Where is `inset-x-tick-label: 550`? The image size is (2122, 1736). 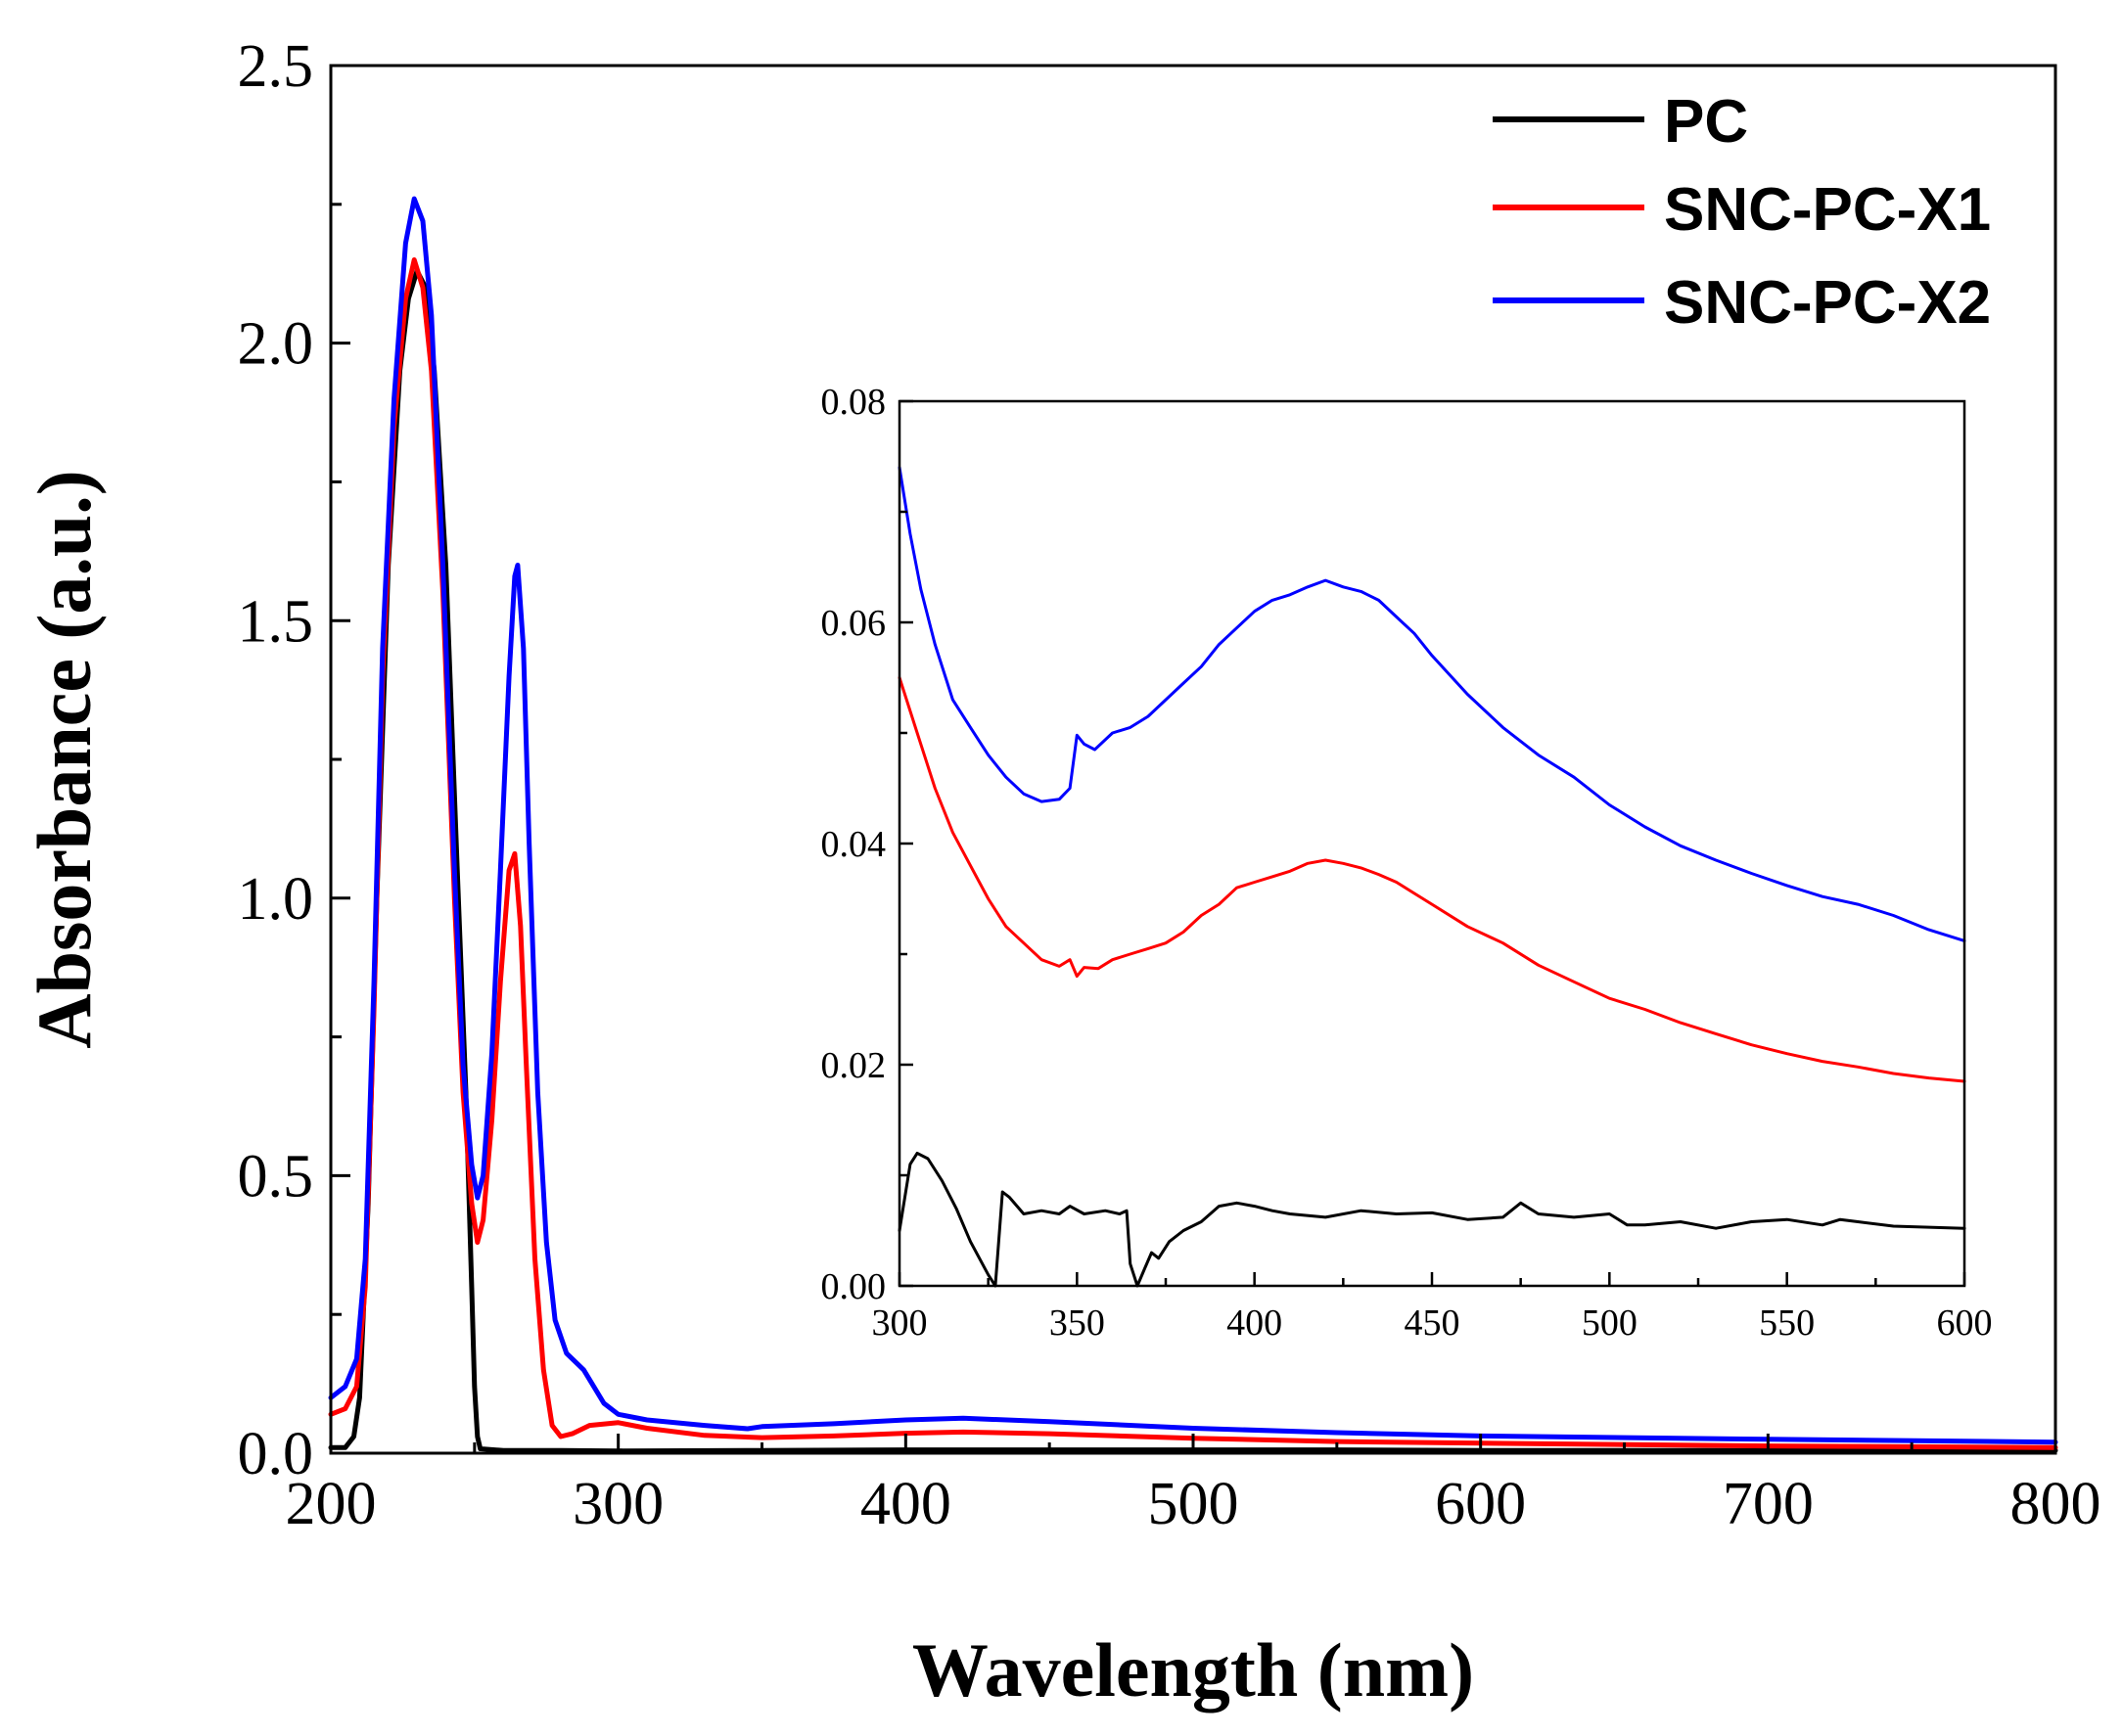 inset-x-tick-label: 550 is located at coordinates (1787, 1323).